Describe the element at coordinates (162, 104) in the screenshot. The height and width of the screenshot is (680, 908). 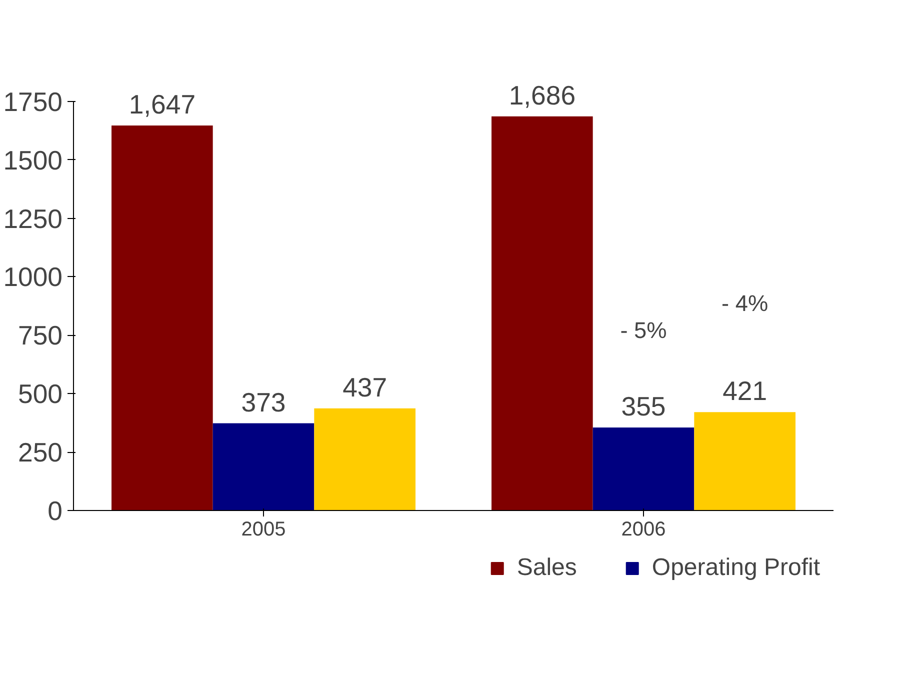
I see `data-label: 1,647` at that location.